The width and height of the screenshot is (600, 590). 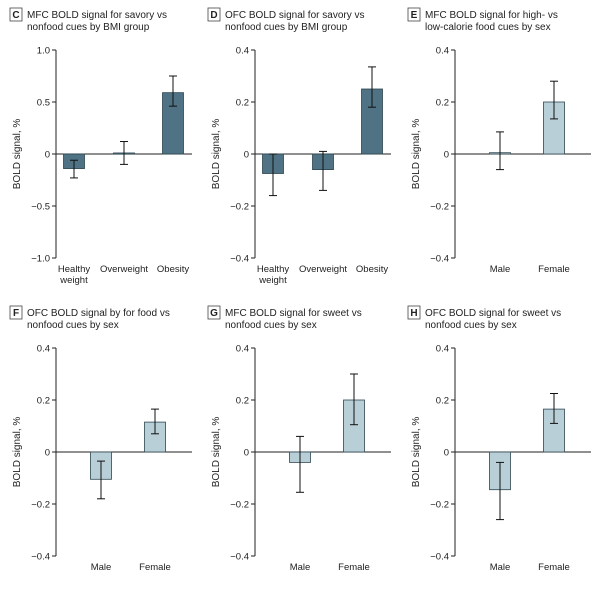 What do you see at coordinates (40, 557) in the screenshot?
I see `panel-f-ytick-label-0: −0.4` at bounding box center [40, 557].